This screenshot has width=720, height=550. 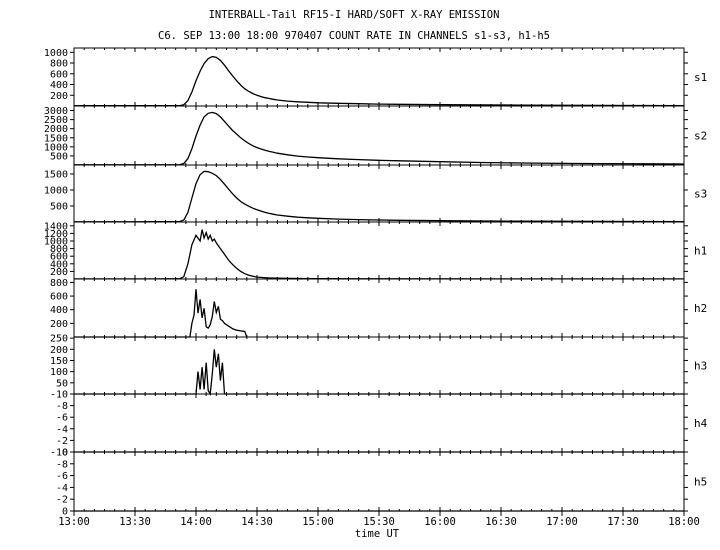 I want to click on y-tick-label: 3000, so click(x=56, y=111).